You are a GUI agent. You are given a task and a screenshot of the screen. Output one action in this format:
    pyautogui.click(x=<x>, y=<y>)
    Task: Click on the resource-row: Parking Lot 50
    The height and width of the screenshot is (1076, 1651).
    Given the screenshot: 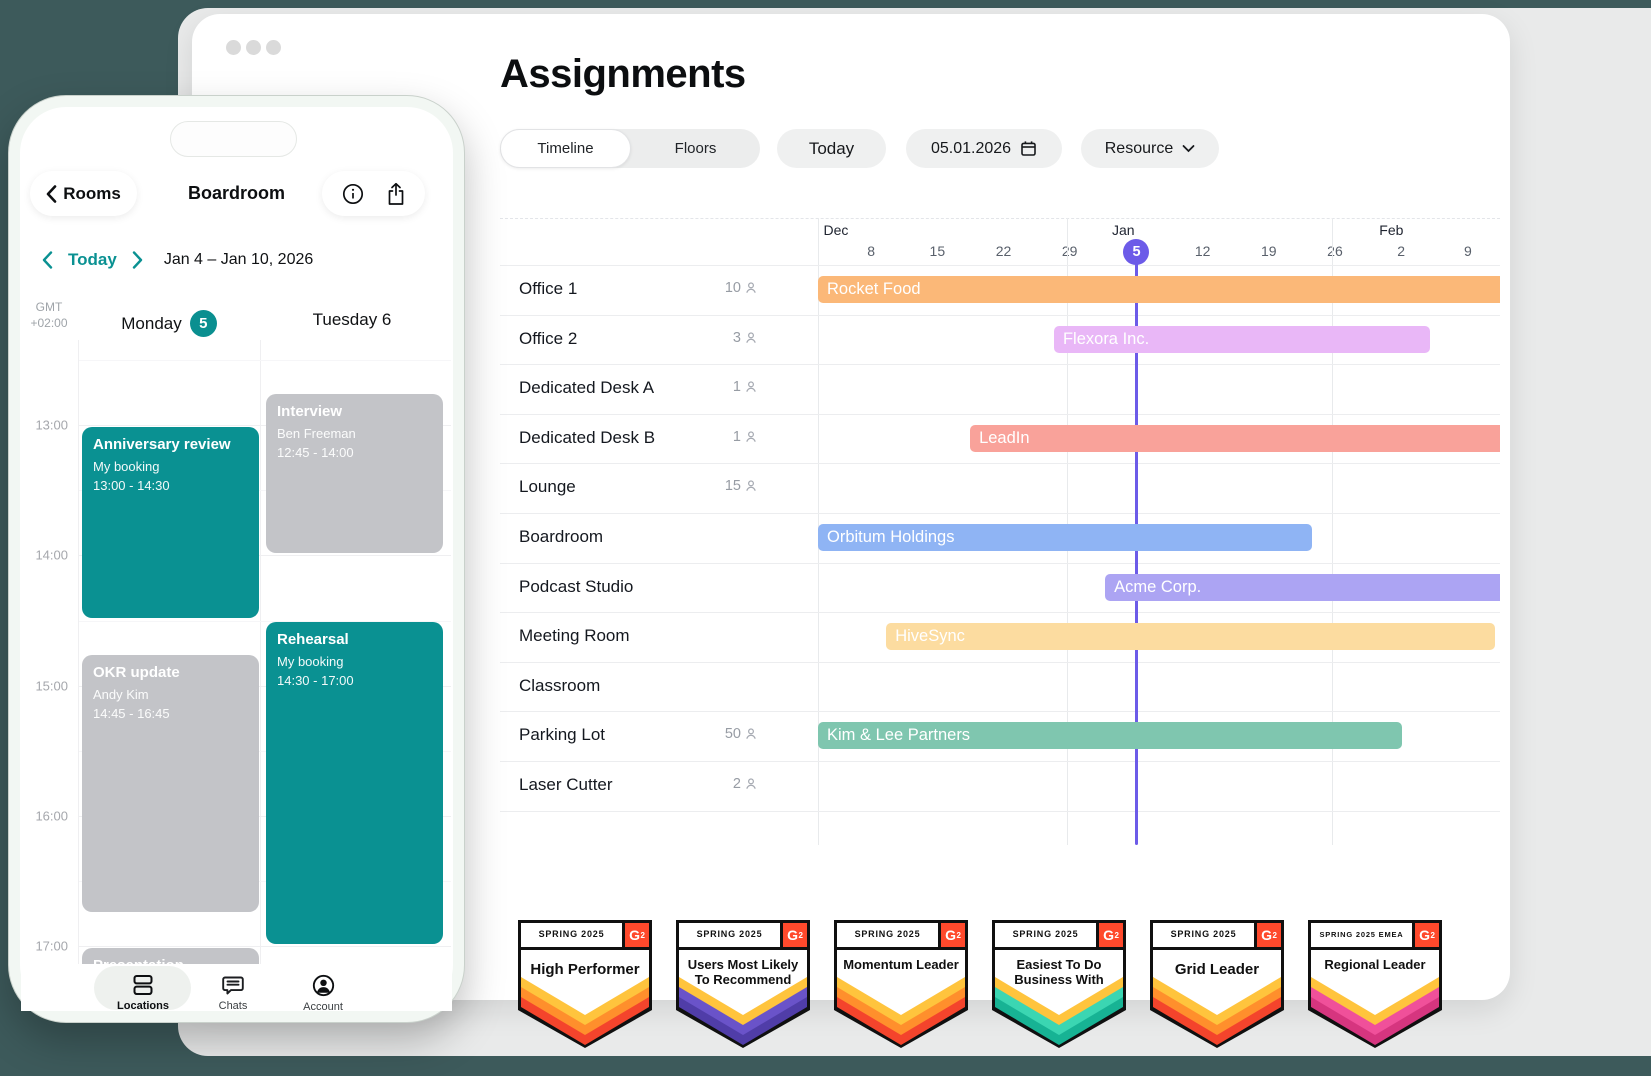 What is the action you would take?
    pyautogui.click(x=658, y=736)
    